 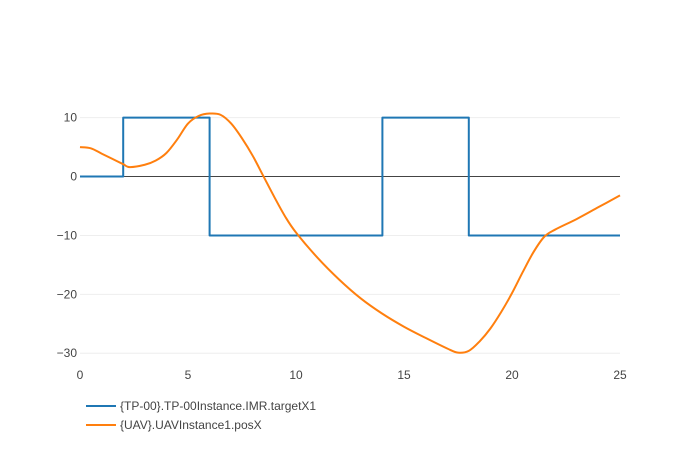 What do you see at coordinates (218, 406) in the screenshot?
I see `legend-label: {TP-00}.TP-00Instance.IMR.targetX1` at bounding box center [218, 406].